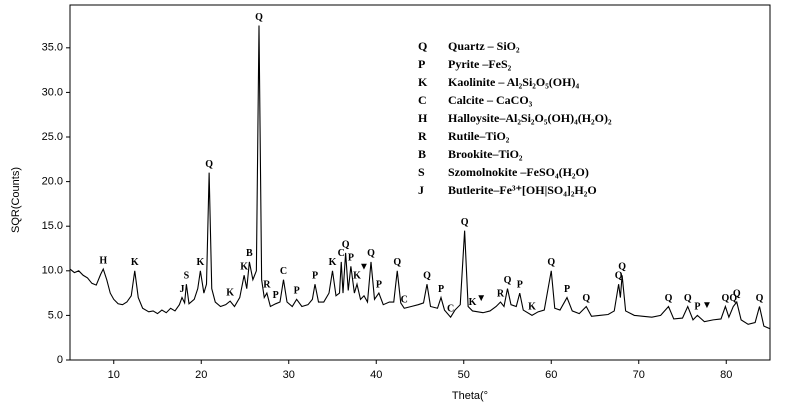  Describe the element at coordinates (52, 226) in the screenshot. I see `y-tick-label: 15.0` at that location.